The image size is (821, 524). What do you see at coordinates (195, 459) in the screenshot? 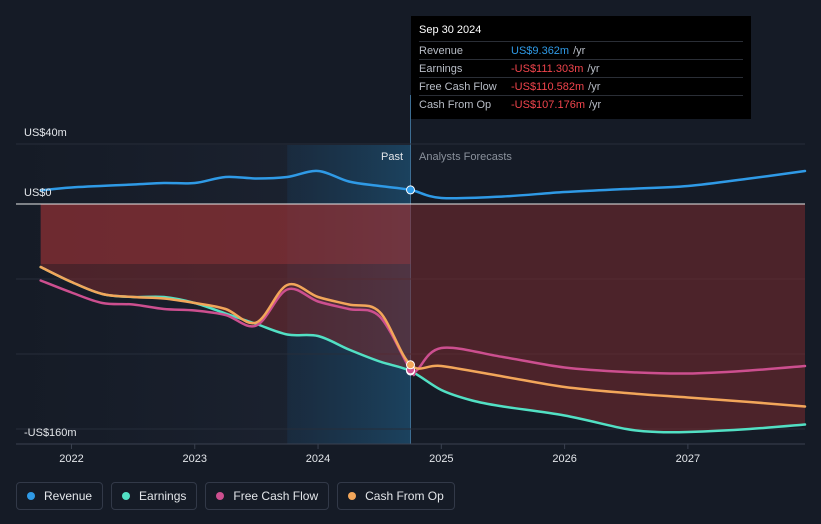
I see `x-tick-label: 2023` at bounding box center [195, 459].